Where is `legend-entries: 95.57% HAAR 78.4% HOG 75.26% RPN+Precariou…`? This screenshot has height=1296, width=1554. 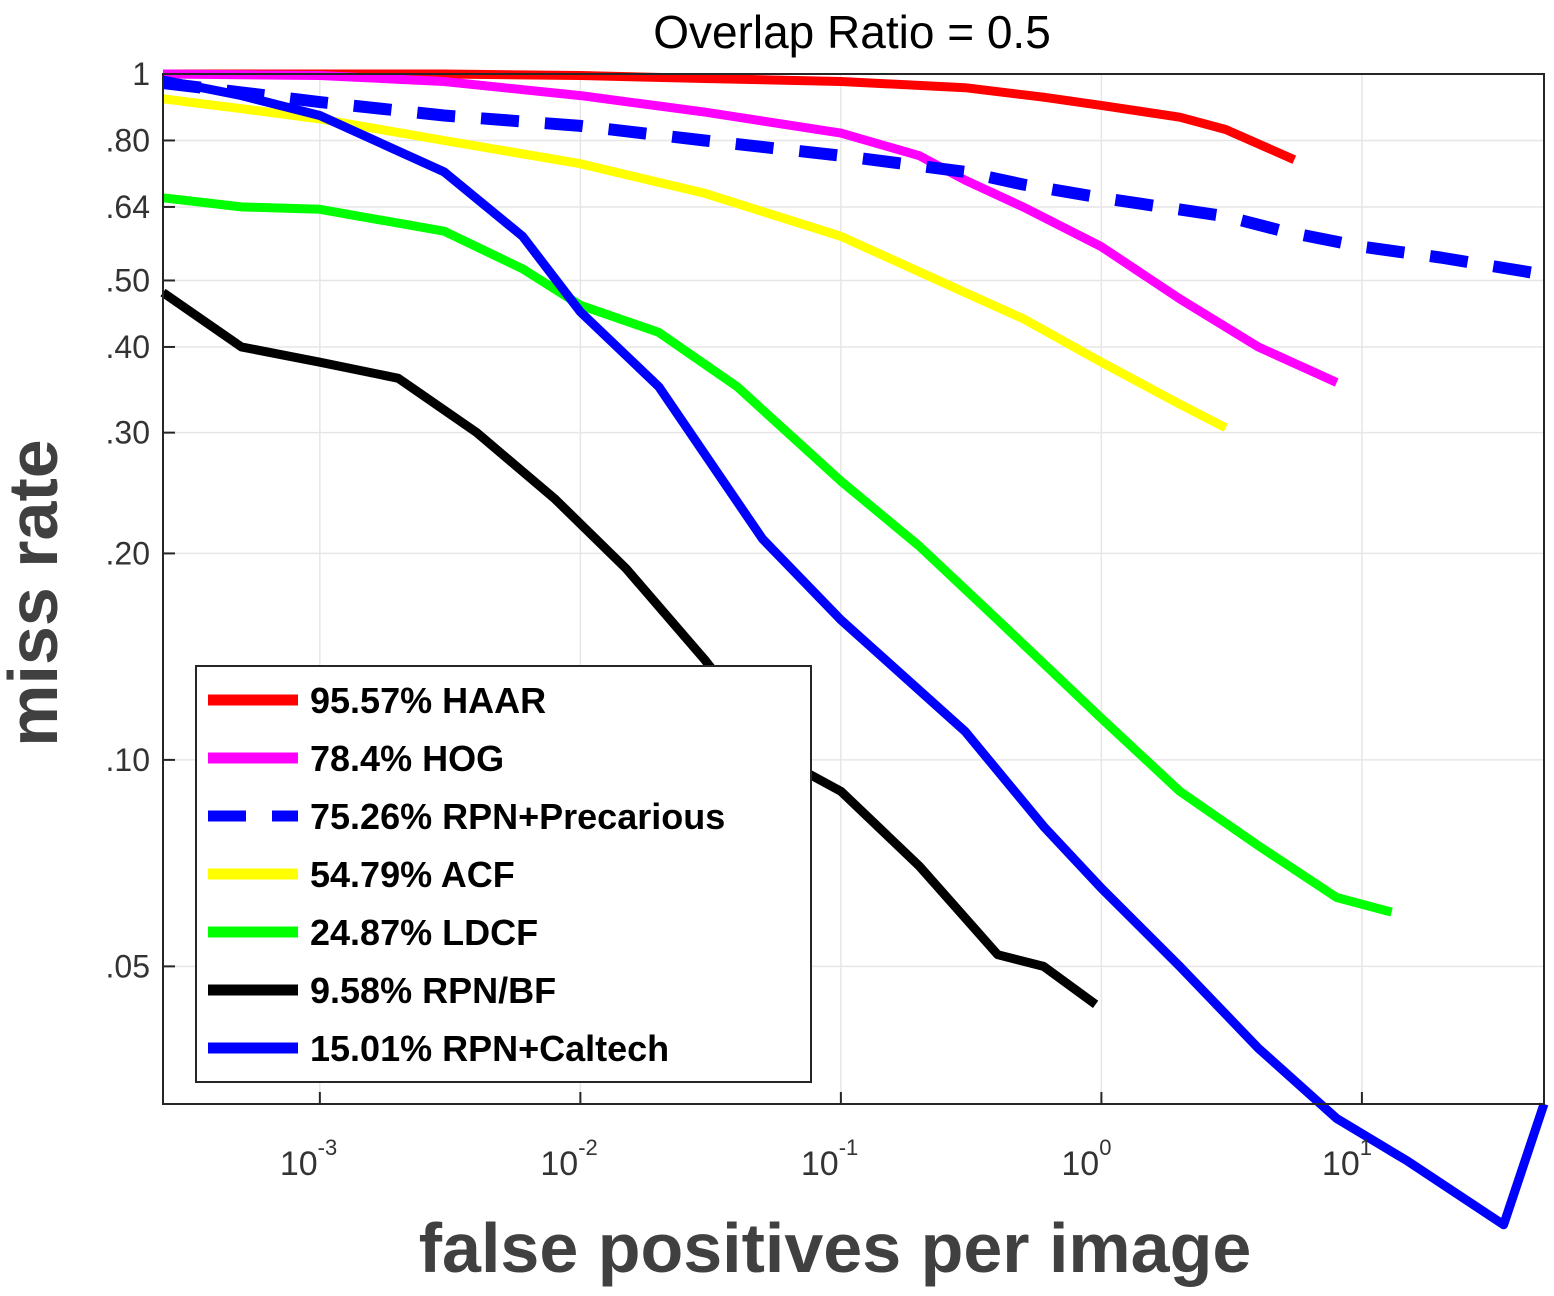 legend-entries: 95.57% HAAR 78.4% HOG 75.26% RPN+Precariou… is located at coordinates (466, 874).